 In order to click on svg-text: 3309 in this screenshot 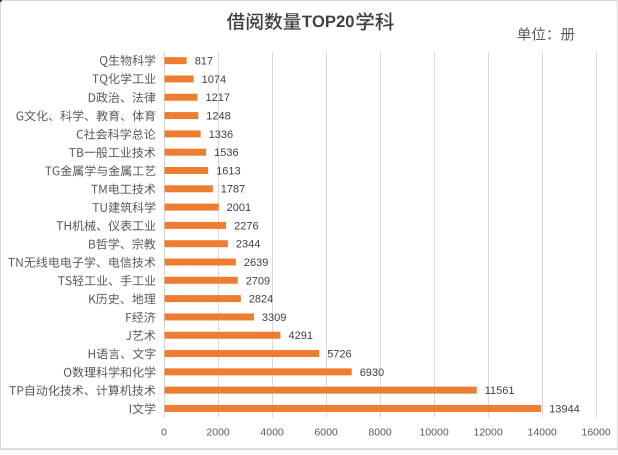, I will do `click(274, 318)`.